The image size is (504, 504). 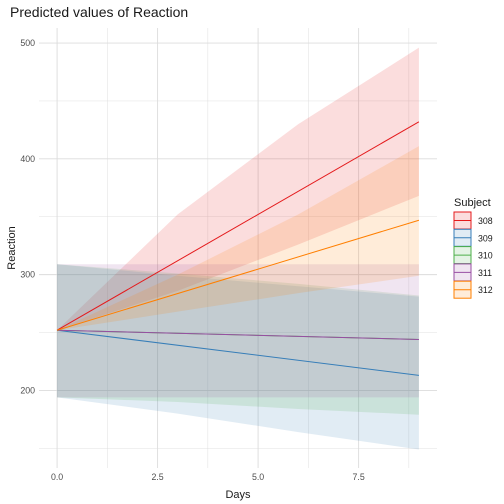 I want to click on legend-label: 310, so click(x=485, y=256).